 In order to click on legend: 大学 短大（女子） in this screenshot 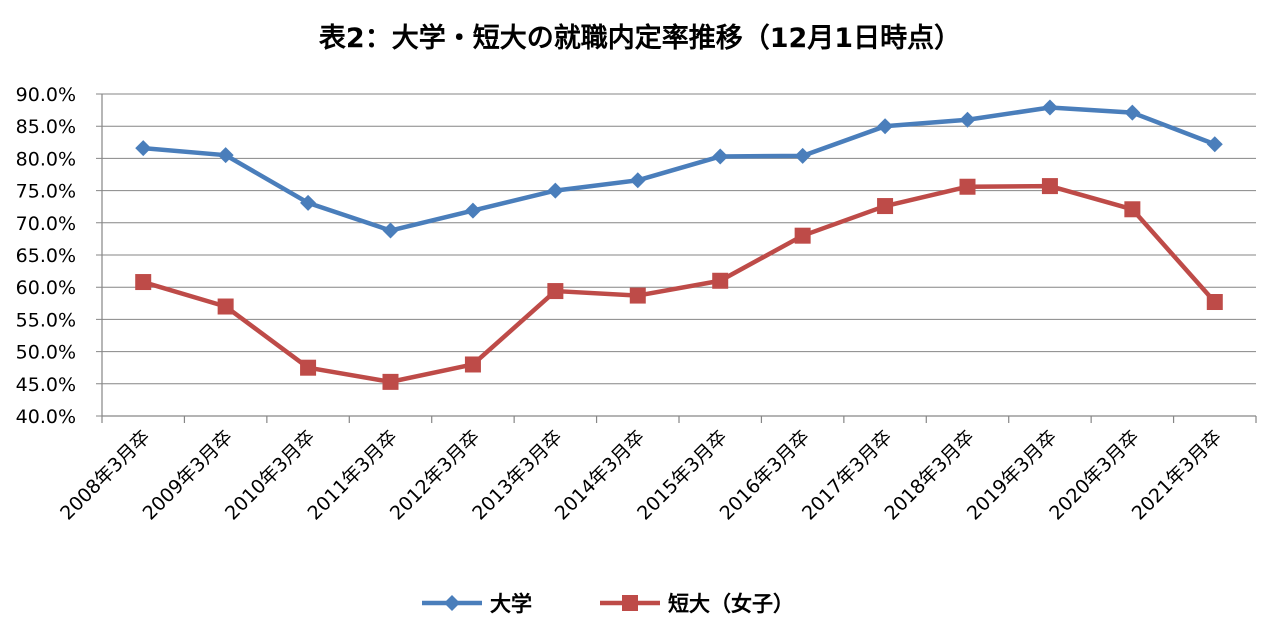, I will do `click(608, 604)`.